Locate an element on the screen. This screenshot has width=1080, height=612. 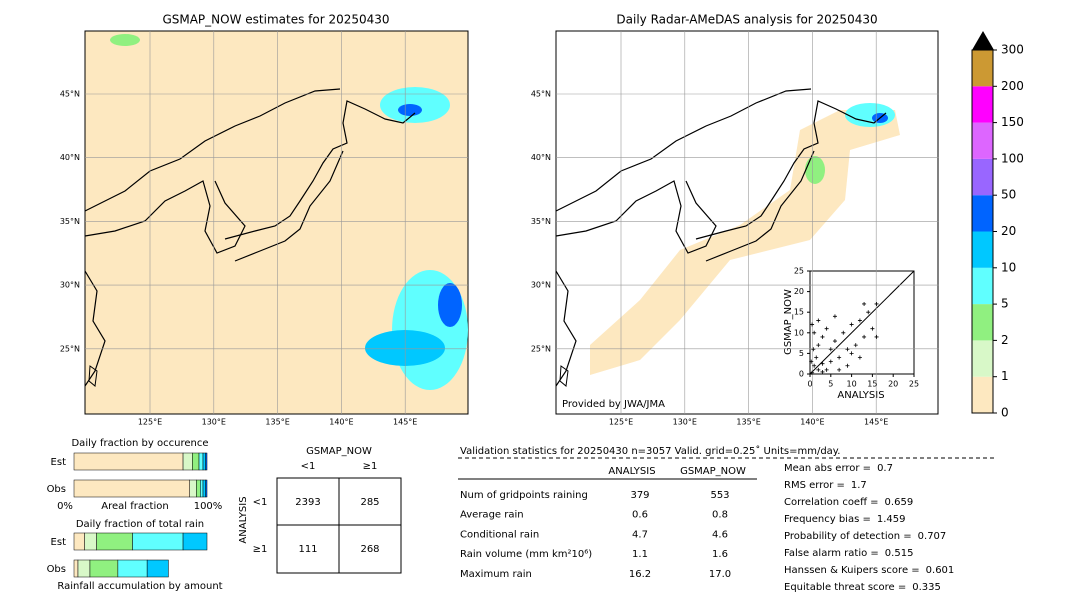
colorbar-label: 300 is located at coordinates (1012, 50).